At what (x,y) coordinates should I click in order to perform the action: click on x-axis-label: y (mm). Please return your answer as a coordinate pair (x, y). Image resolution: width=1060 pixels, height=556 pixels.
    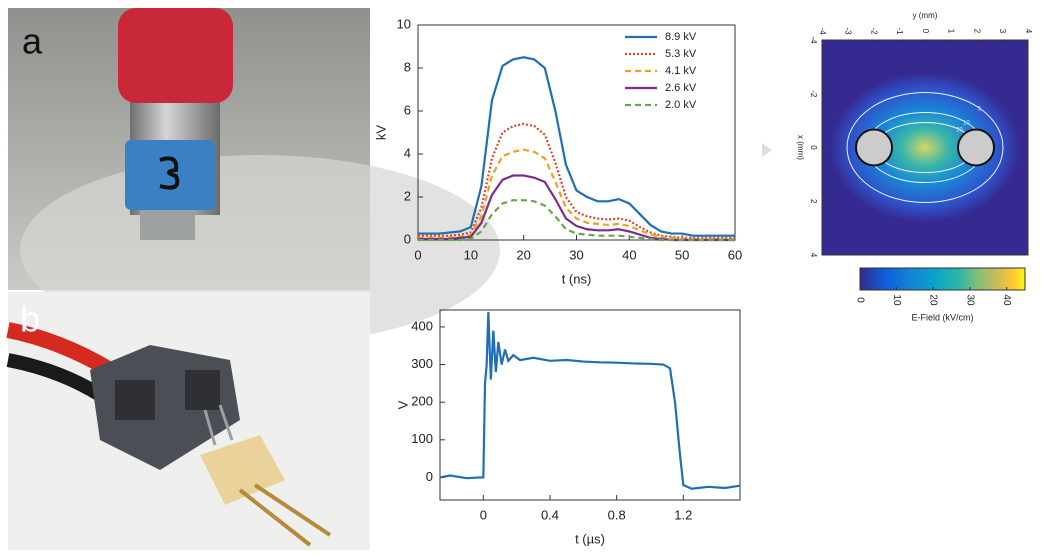
    Looking at the image, I should click on (925, 15).